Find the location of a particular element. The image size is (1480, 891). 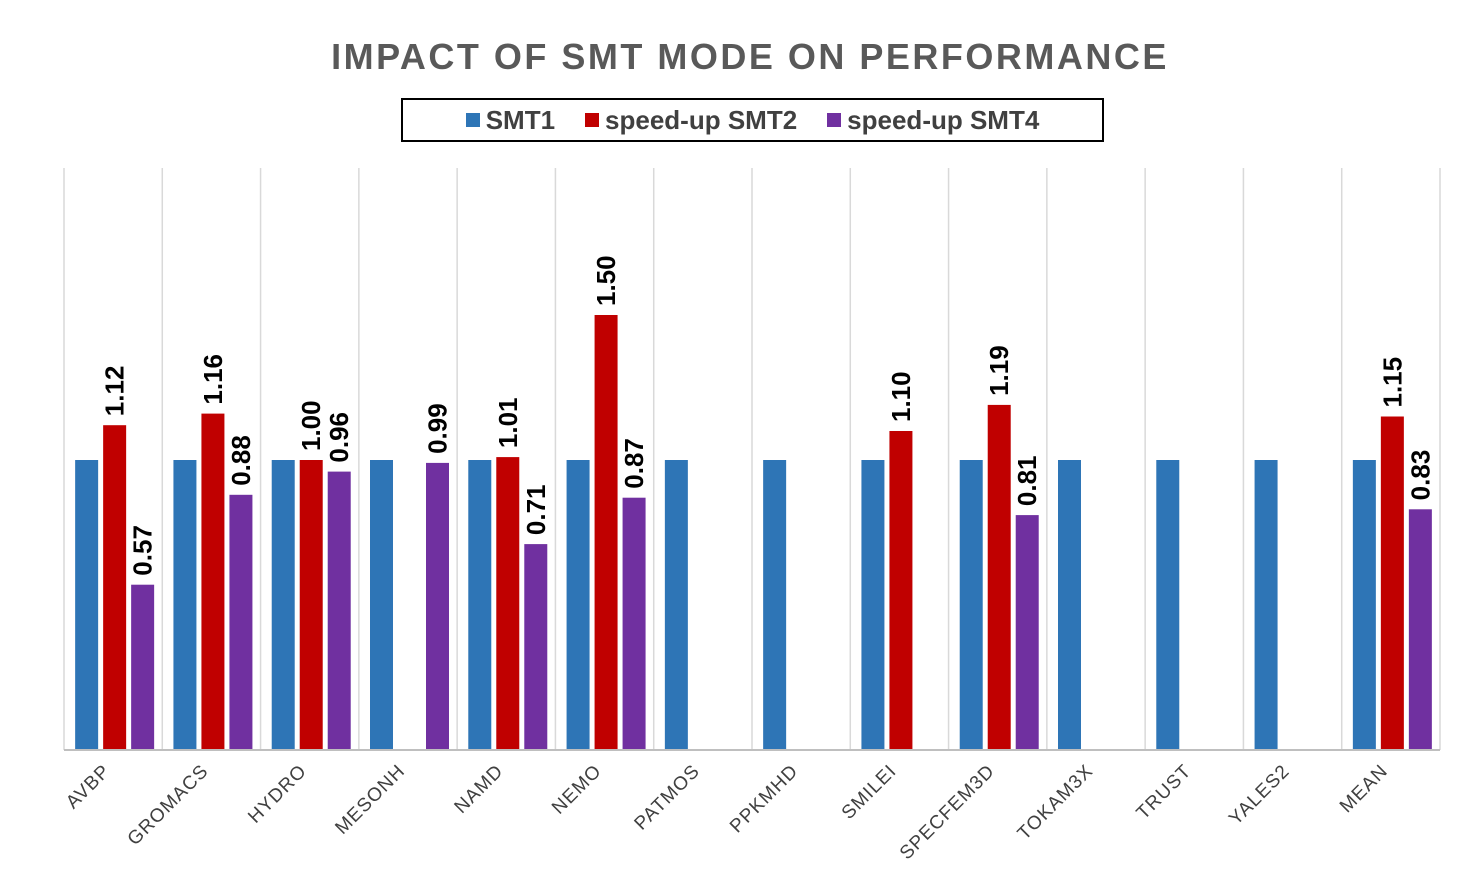

legend-swatch-smt1 is located at coordinates (472, 120).